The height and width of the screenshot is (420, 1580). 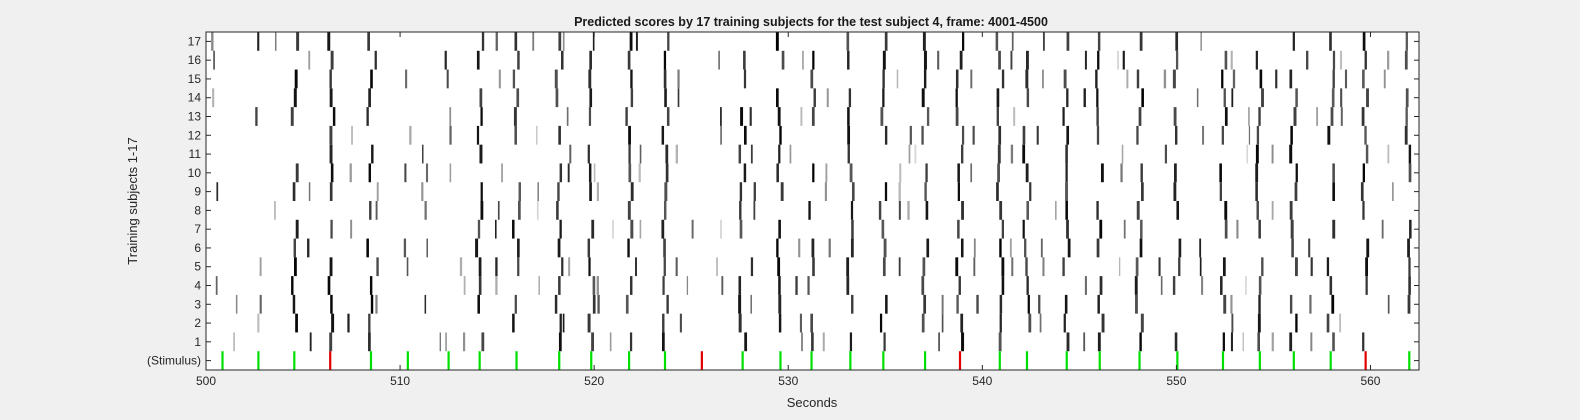 I want to click on x-tick-label: 560, so click(x=1370, y=381).